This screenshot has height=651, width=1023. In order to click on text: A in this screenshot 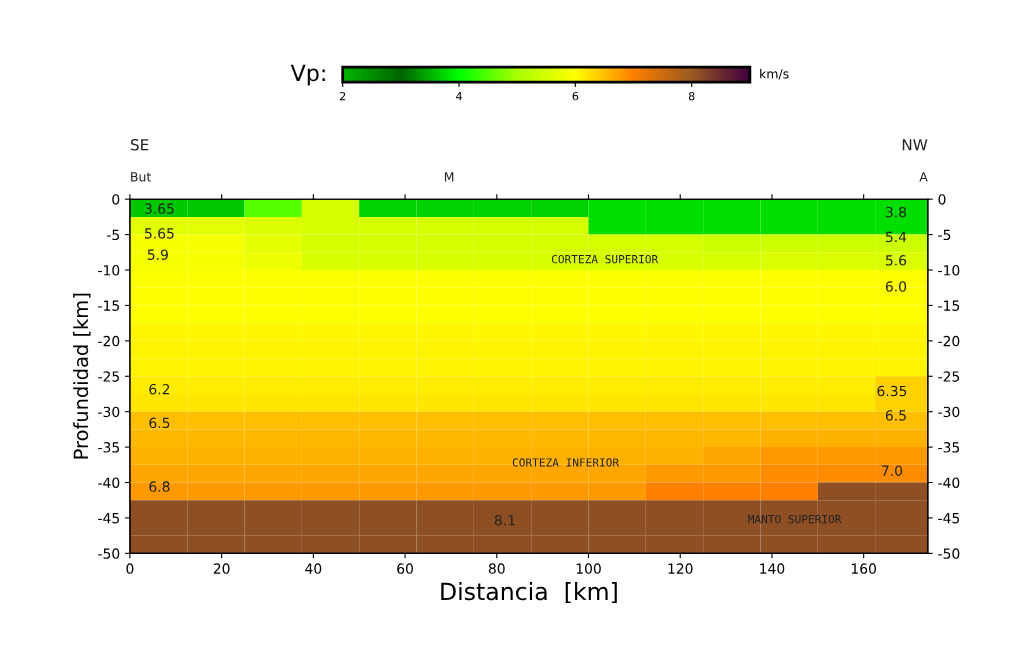, I will do `click(923, 177)`.